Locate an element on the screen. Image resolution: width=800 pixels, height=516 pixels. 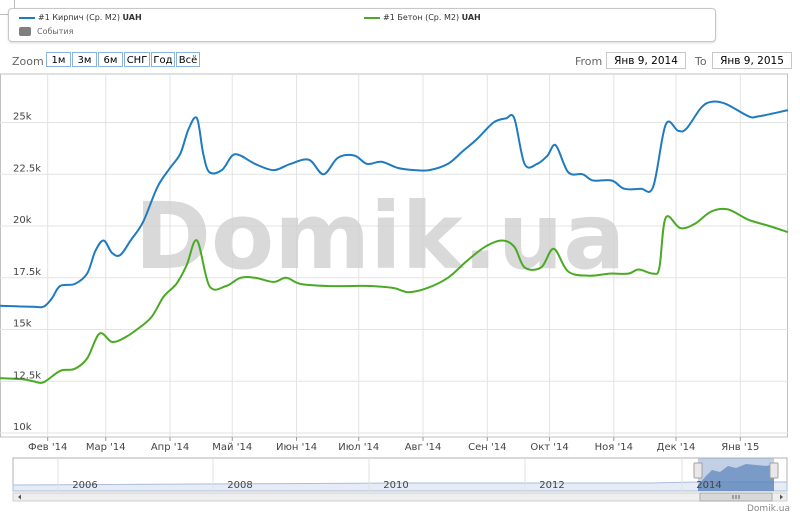
y-tick-label: 17.5k is located at coordinates (27, 272).